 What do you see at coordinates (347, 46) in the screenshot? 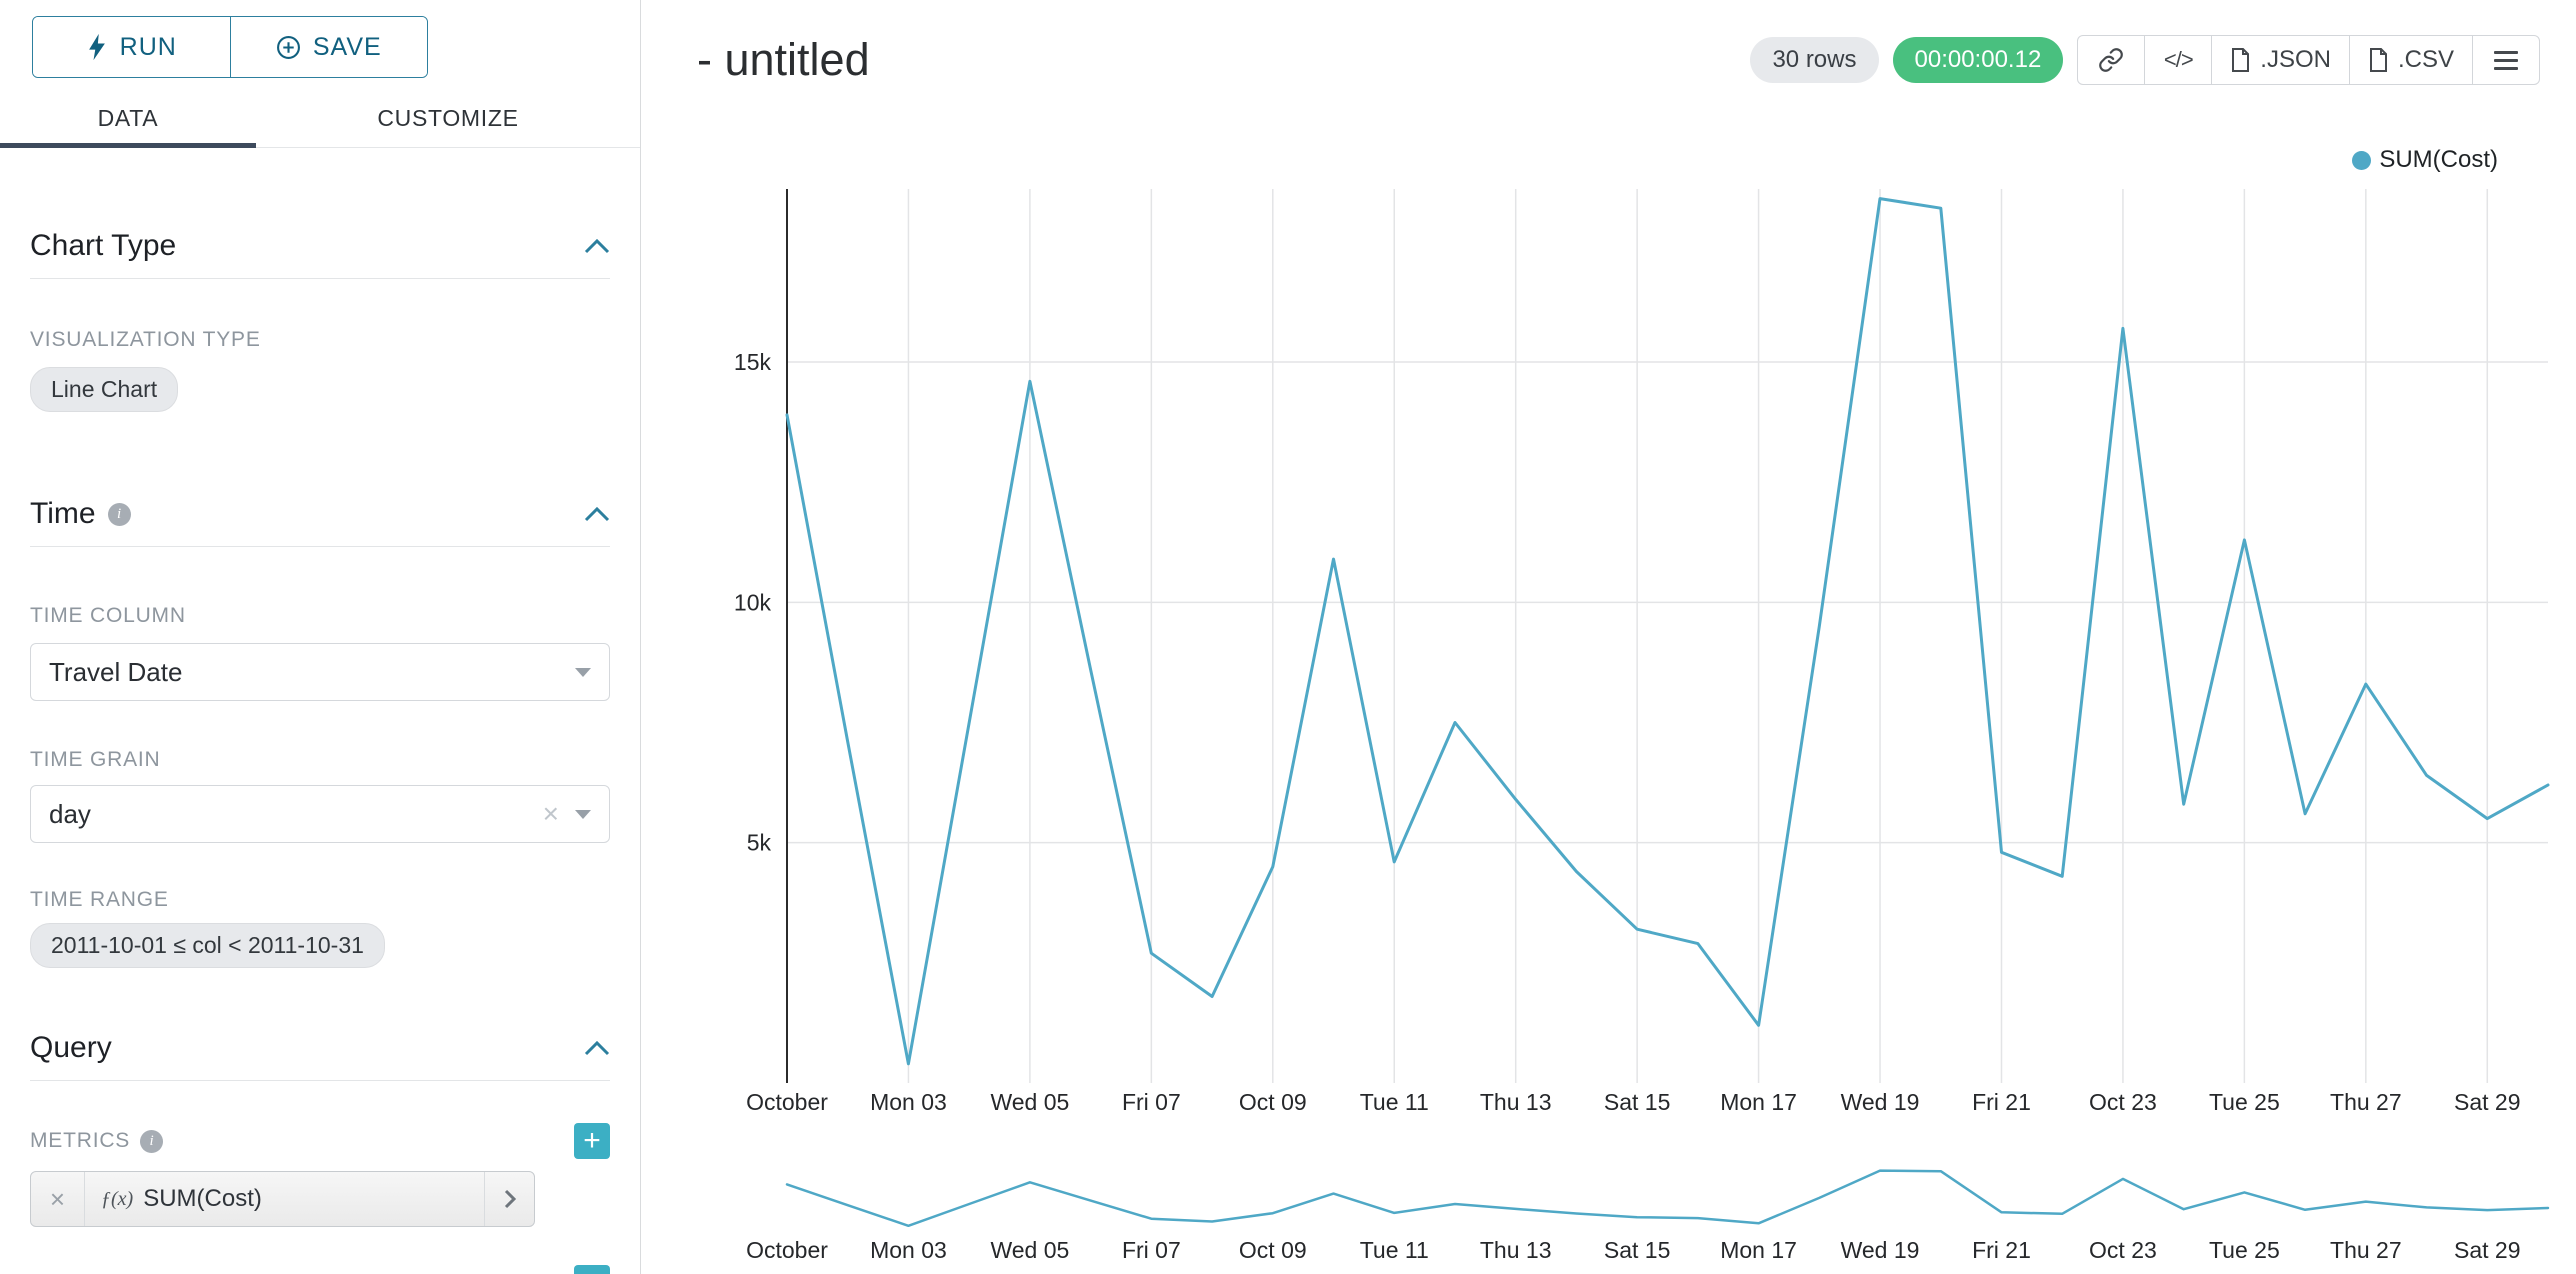
I see `save-button-label: SAVE` at bounding box center [347, 46].